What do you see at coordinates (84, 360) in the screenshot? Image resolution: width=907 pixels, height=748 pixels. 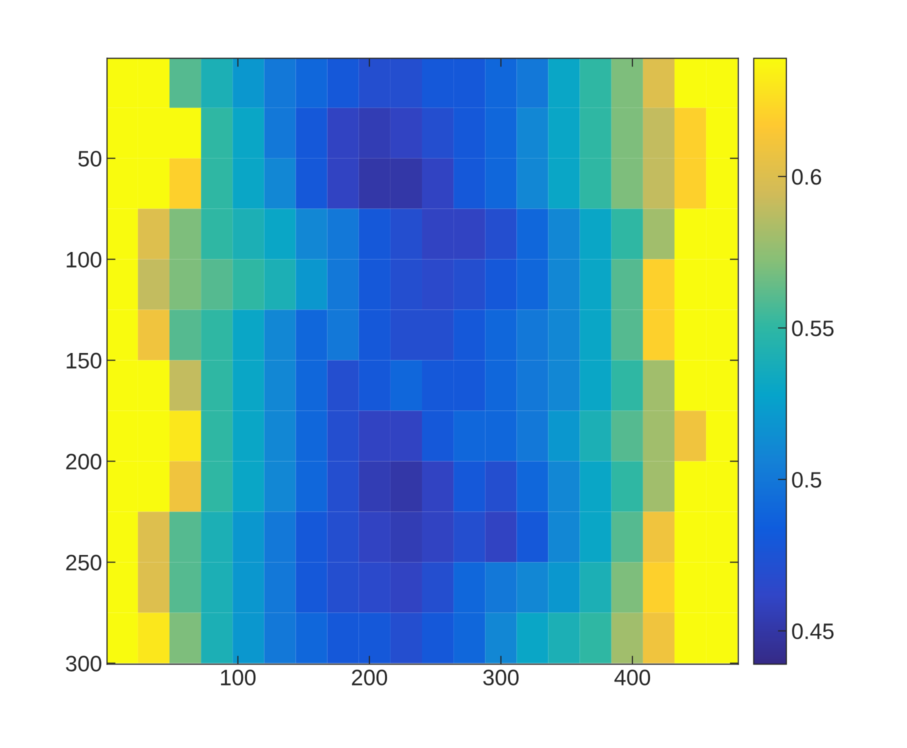 I see `y-tick-label: 150` at bounding box center [84, 360].